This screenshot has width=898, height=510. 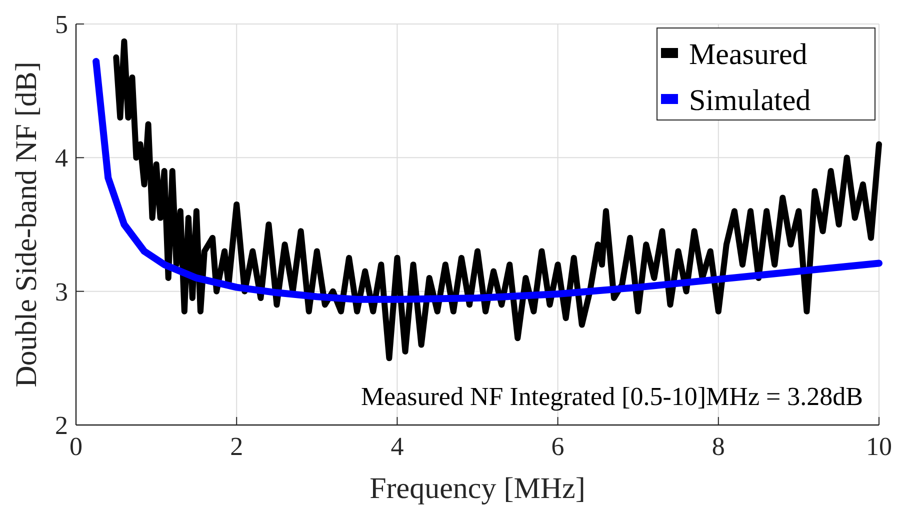 I want to click on legend-label: Measured, so click(x=748, y=54).